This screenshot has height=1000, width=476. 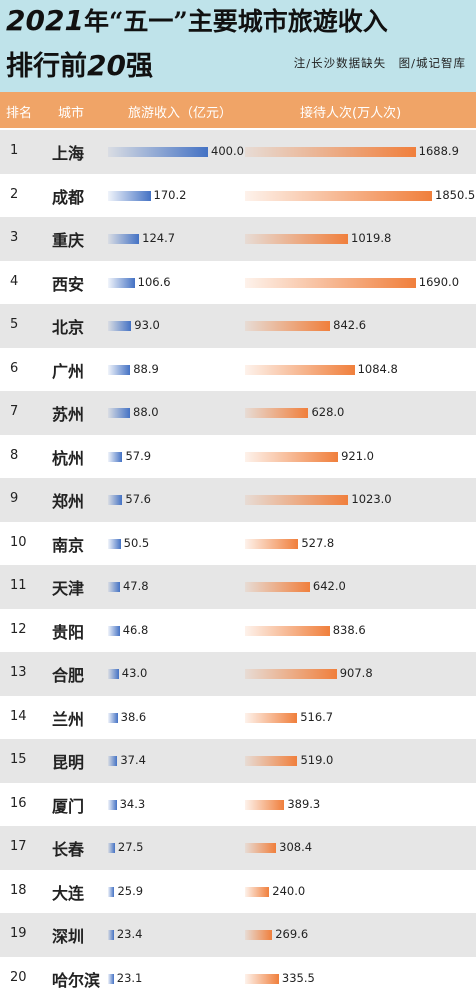 I want to click on revenue-value-label: 88.0, so click(x=146, y=412).